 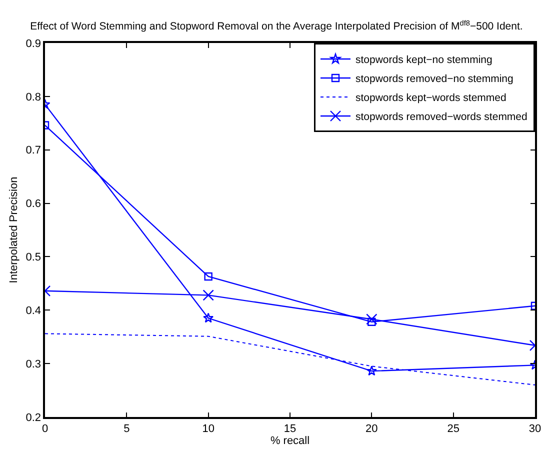 I want to click on y-tick-label: 0.8, so click(x=34, y=97).